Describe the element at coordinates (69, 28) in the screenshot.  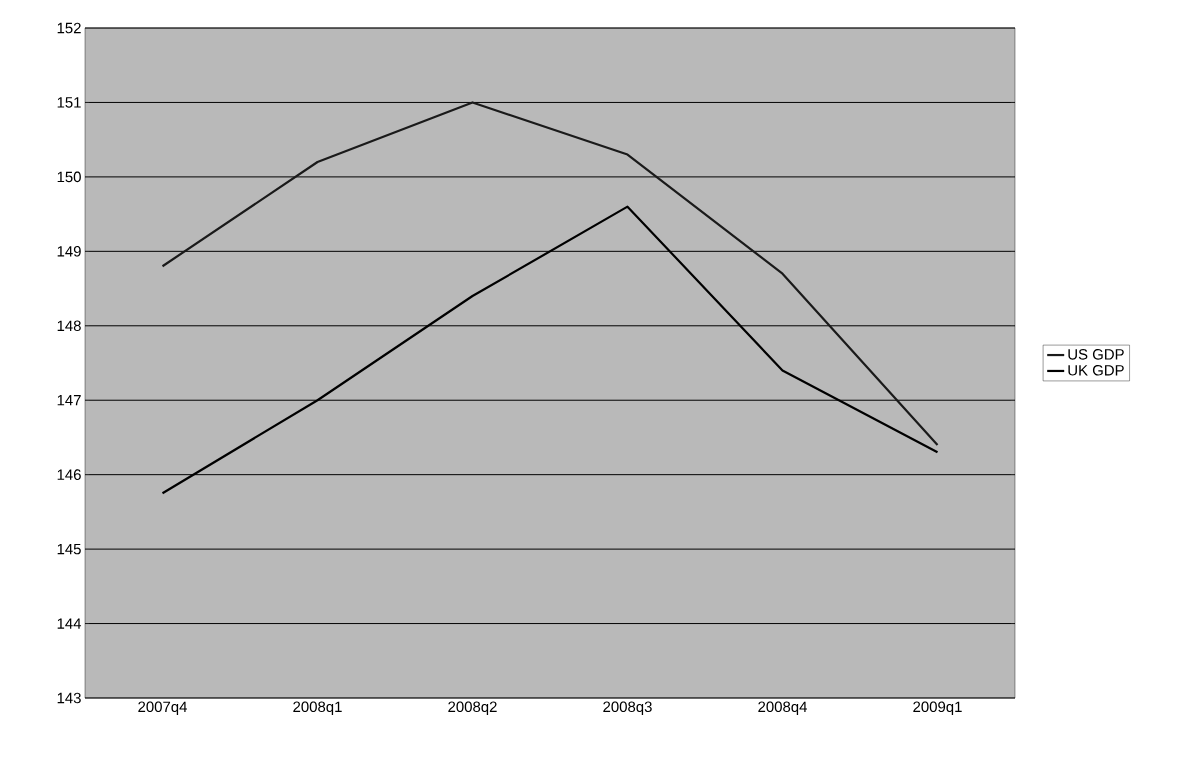
I see `y-tick-label: 152` at that location.